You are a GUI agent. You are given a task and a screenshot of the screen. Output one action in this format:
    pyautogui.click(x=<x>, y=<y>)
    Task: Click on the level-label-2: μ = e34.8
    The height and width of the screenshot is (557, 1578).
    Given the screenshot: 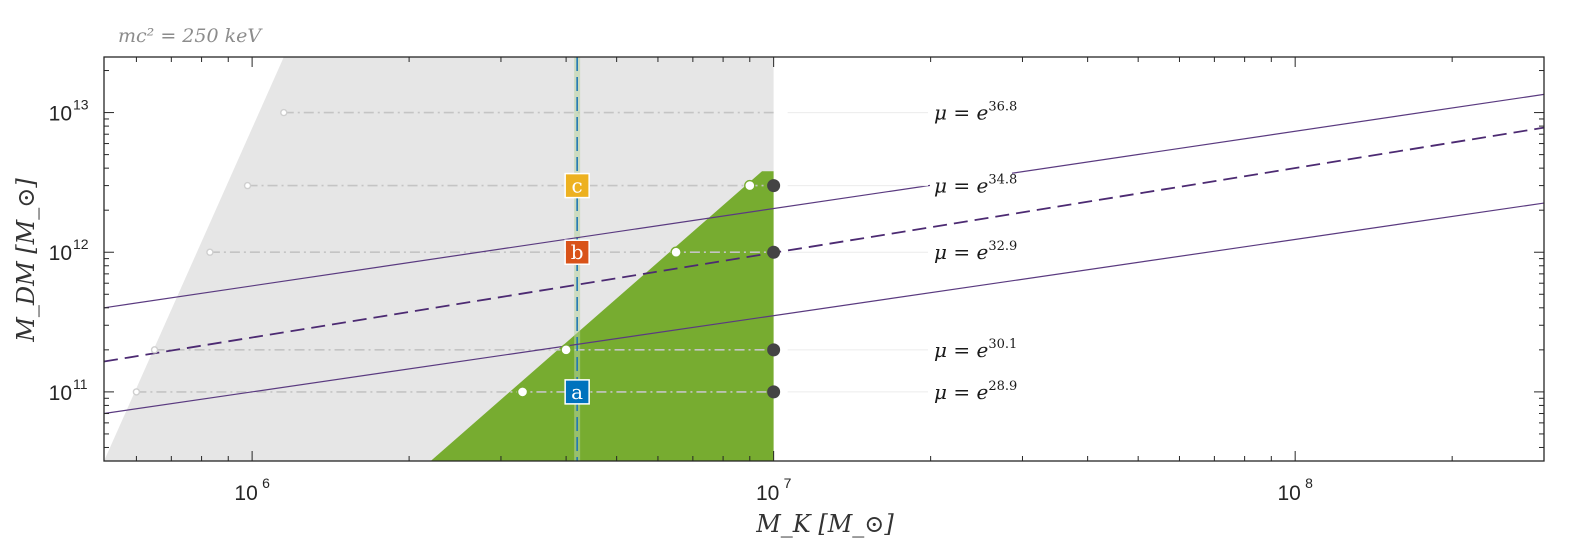 What is the action you would take?
    pyautogui.click(x=975, y=185)
    